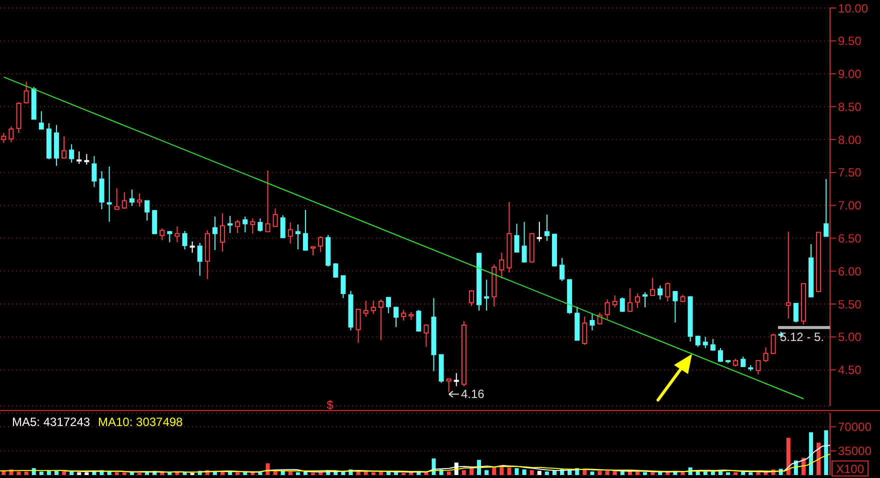 This screenshot has width=880, height=478. Describe the element at coordinates (802, 337) in the screenshot. I see `annotation: 5.12 - 5.` at that location.